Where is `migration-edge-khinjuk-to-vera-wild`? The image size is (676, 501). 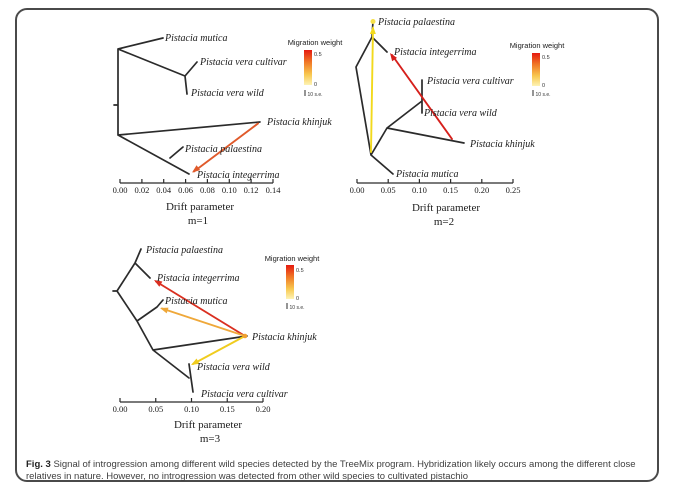 migration-edge-khinjuk-to-vera-wild is located at coordinates (219, 350).